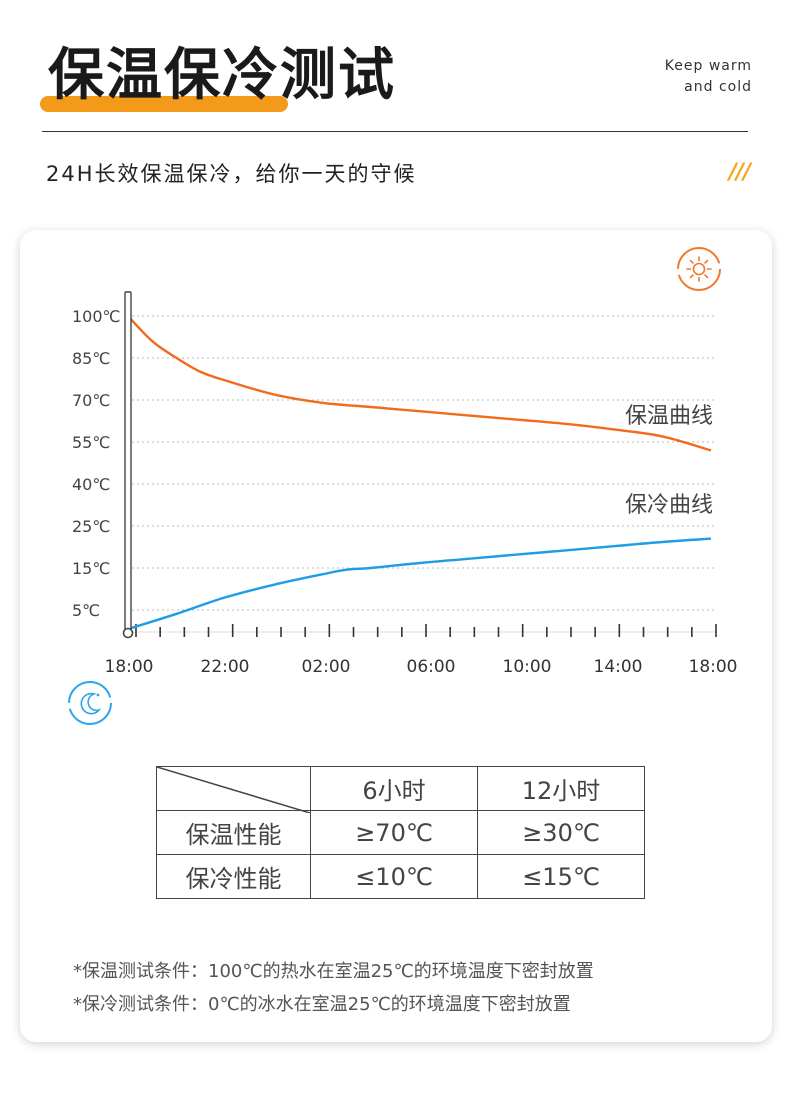  I want to click on footnote-warm: *保温测试条件：100℃的热水在室温25℃的环境温度下密封放置, so click(333, 971).